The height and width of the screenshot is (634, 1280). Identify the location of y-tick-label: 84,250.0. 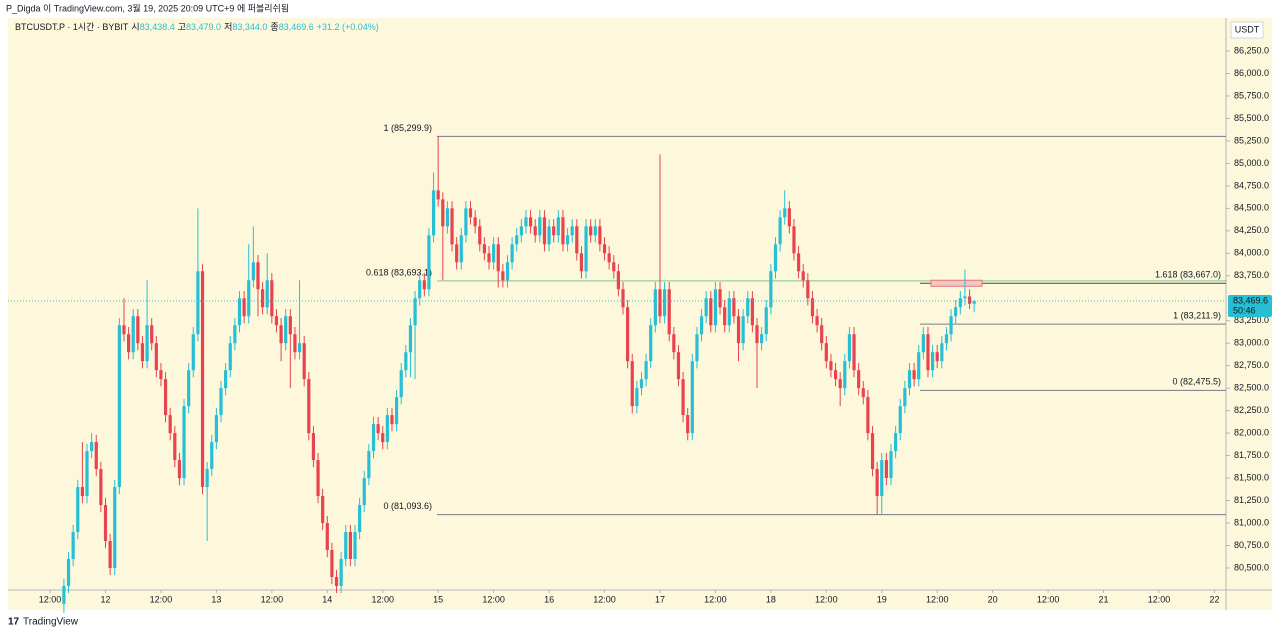
(1251, 230).